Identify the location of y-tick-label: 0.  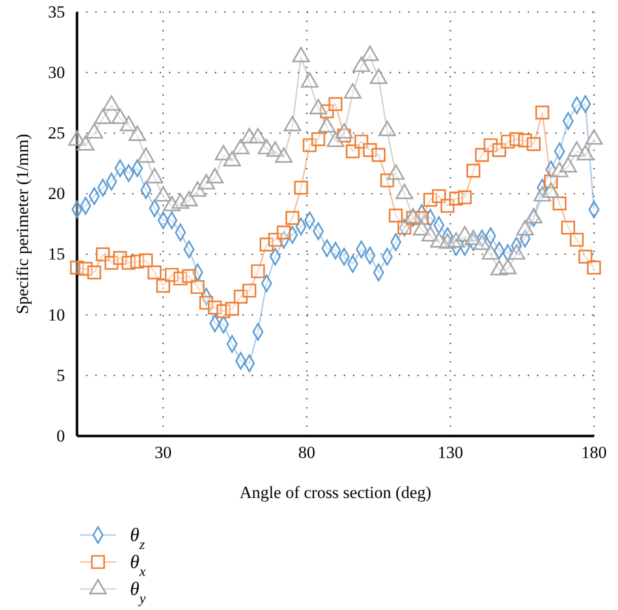
(60, 436).